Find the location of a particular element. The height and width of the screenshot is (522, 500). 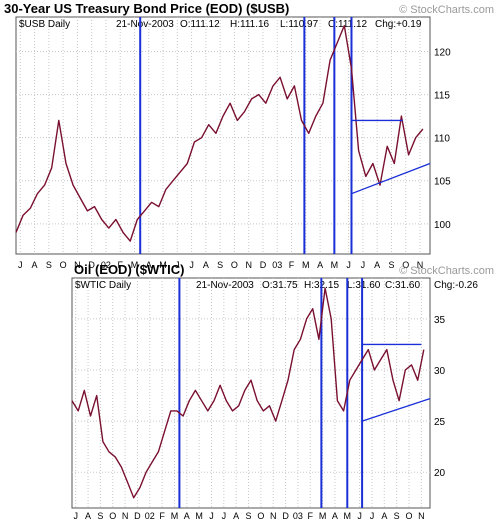

wtic-x-axis: J A S O N D 02 F M A M J J A S O N D 03 F M A M J J A S O N is located at coordinates (248, 516).